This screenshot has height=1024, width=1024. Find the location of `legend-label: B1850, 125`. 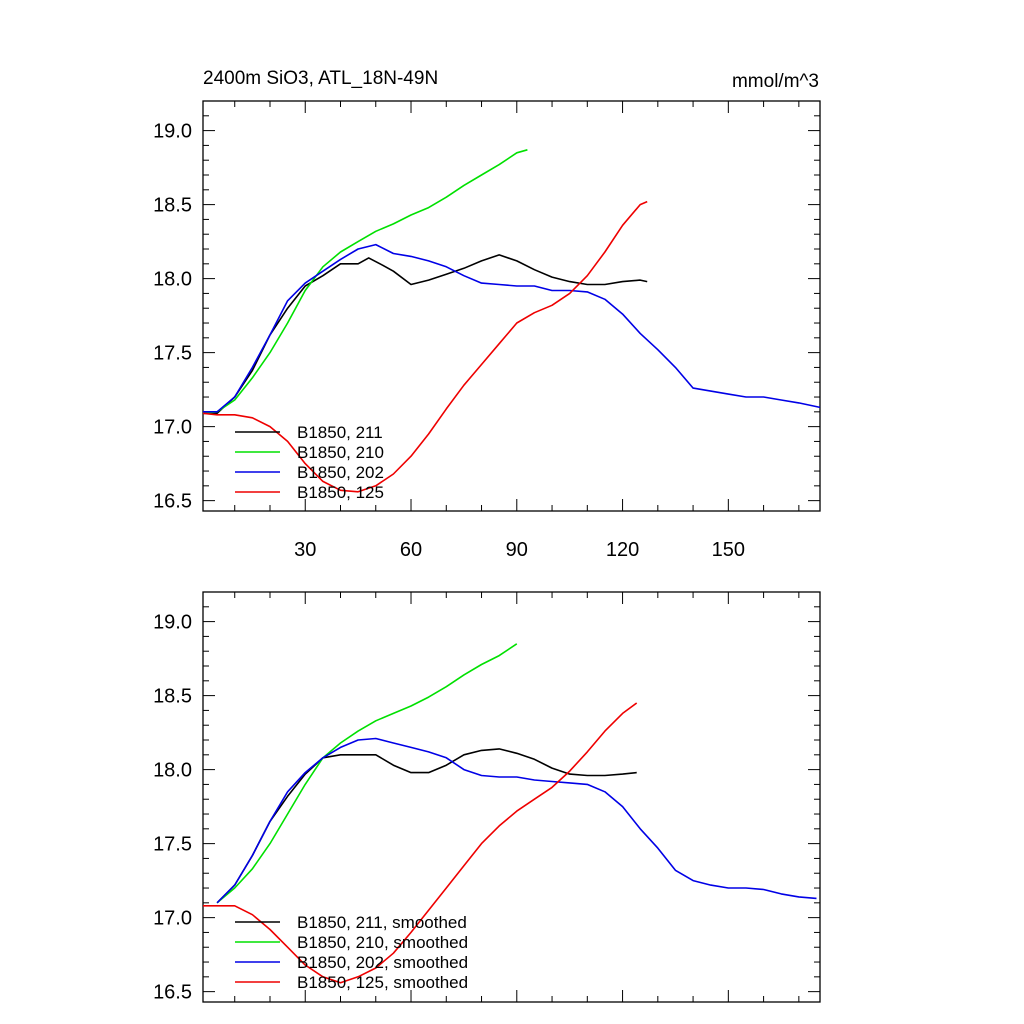

legend-label: B1850, 125 is located at coordinates (340, 492).